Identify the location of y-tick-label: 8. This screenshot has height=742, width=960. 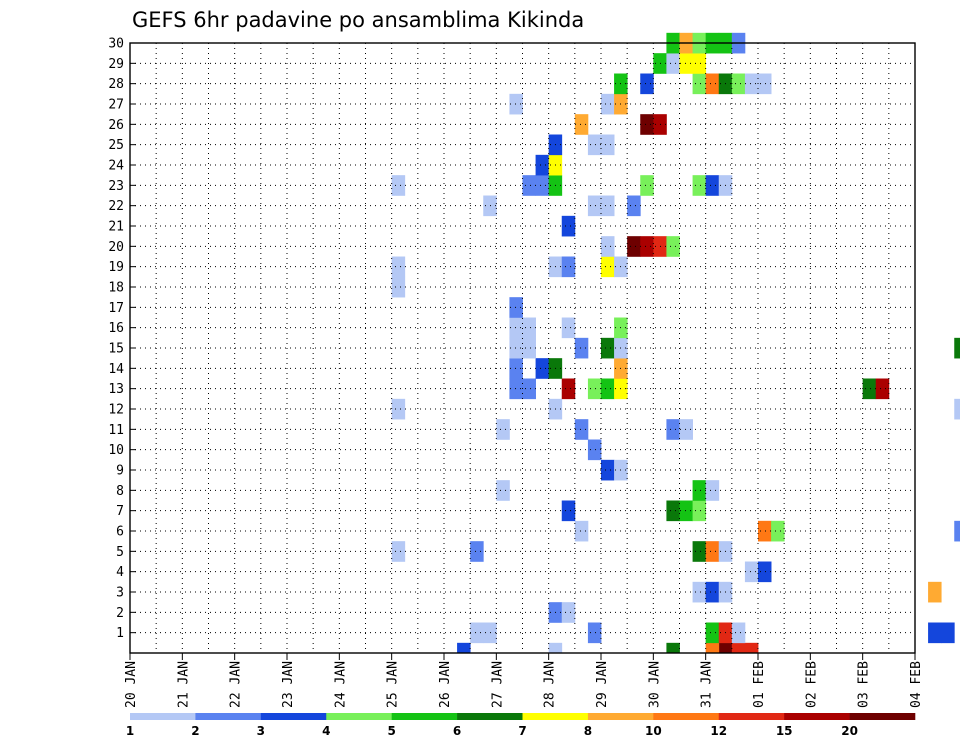
(120, 491).